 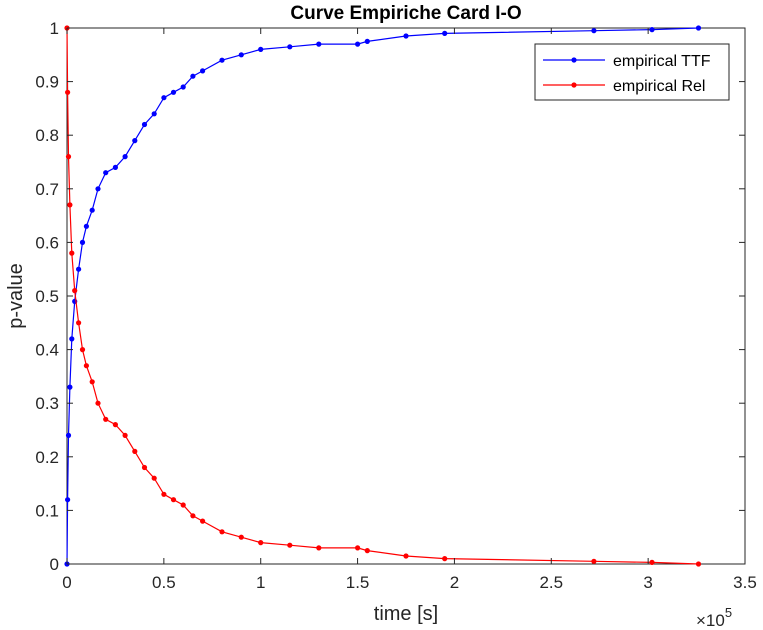 I want to click on y-tick-label: 0.7, so click(x=47, y=189).